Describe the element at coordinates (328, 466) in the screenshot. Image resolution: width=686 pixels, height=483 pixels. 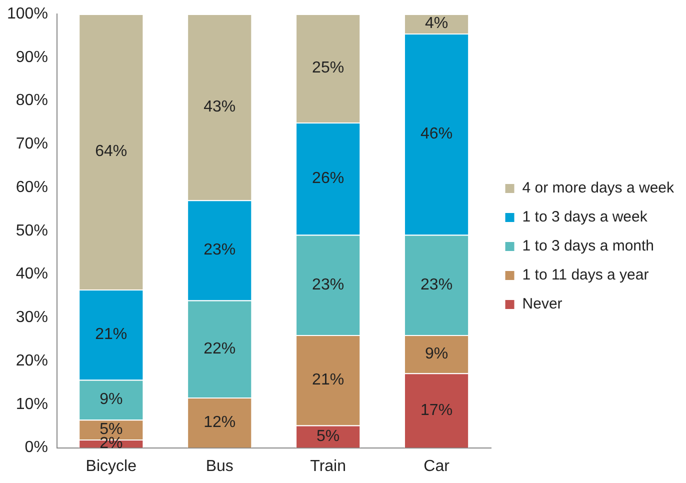
I see `x-tick-label: Train` at that location.